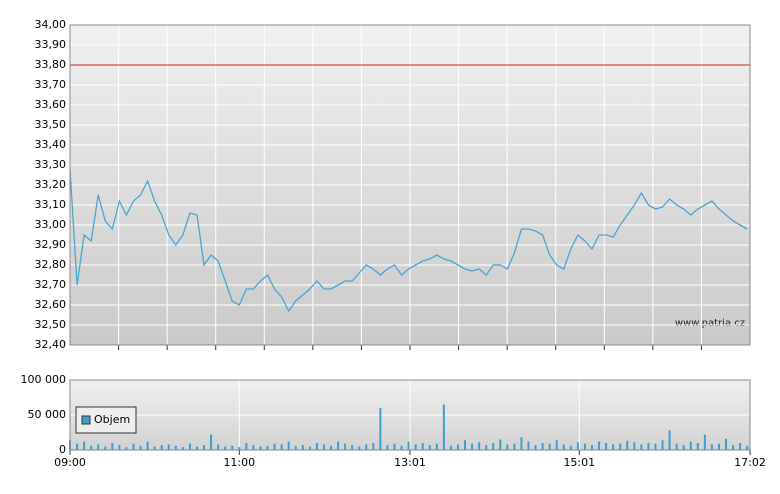 The width and height of the screenshot is (780, 494). Describe the element at coordinates (51, 264) in the screenshot. I see `y-tick-label: 32,80` at that location.